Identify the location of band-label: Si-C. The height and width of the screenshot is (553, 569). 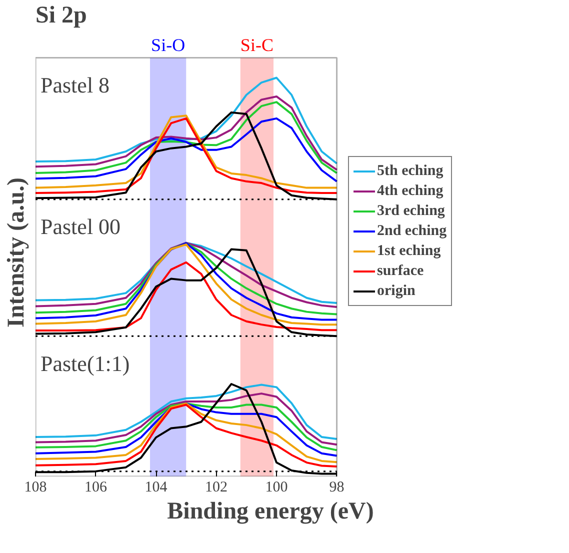
(257, 44).